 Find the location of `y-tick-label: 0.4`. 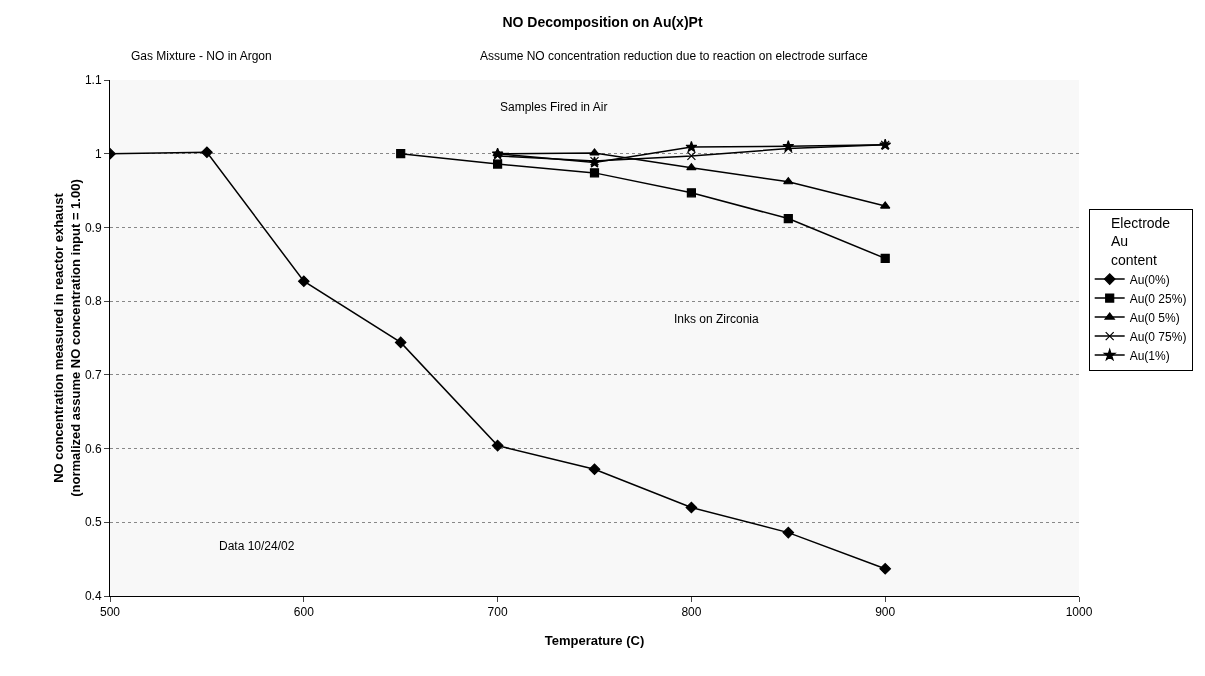

y-tick-label: 0.4 is located at coordinates (93, 596).